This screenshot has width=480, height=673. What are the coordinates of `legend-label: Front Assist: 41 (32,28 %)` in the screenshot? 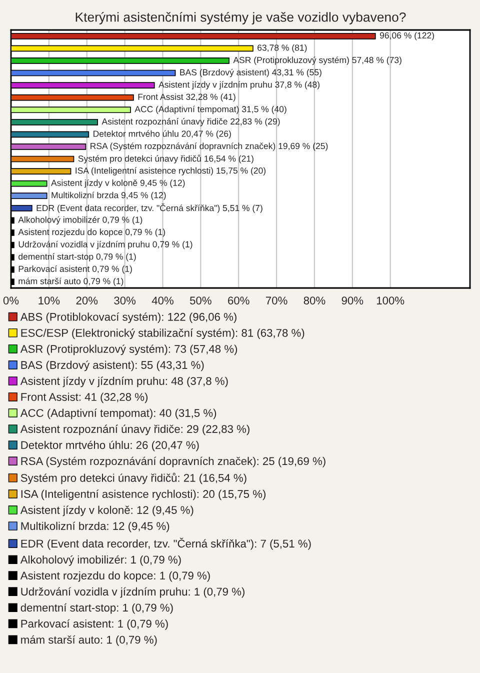 It's located at (84, 398).